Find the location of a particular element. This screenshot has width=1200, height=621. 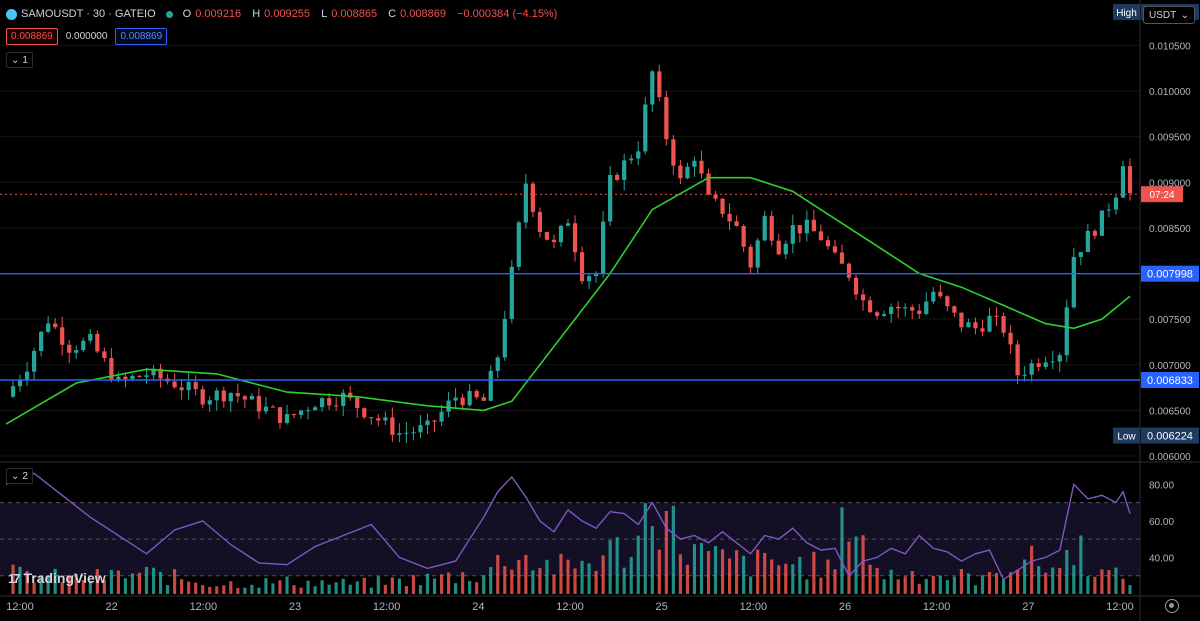

high-marker-label: High is located at coordinates (1126, 13).